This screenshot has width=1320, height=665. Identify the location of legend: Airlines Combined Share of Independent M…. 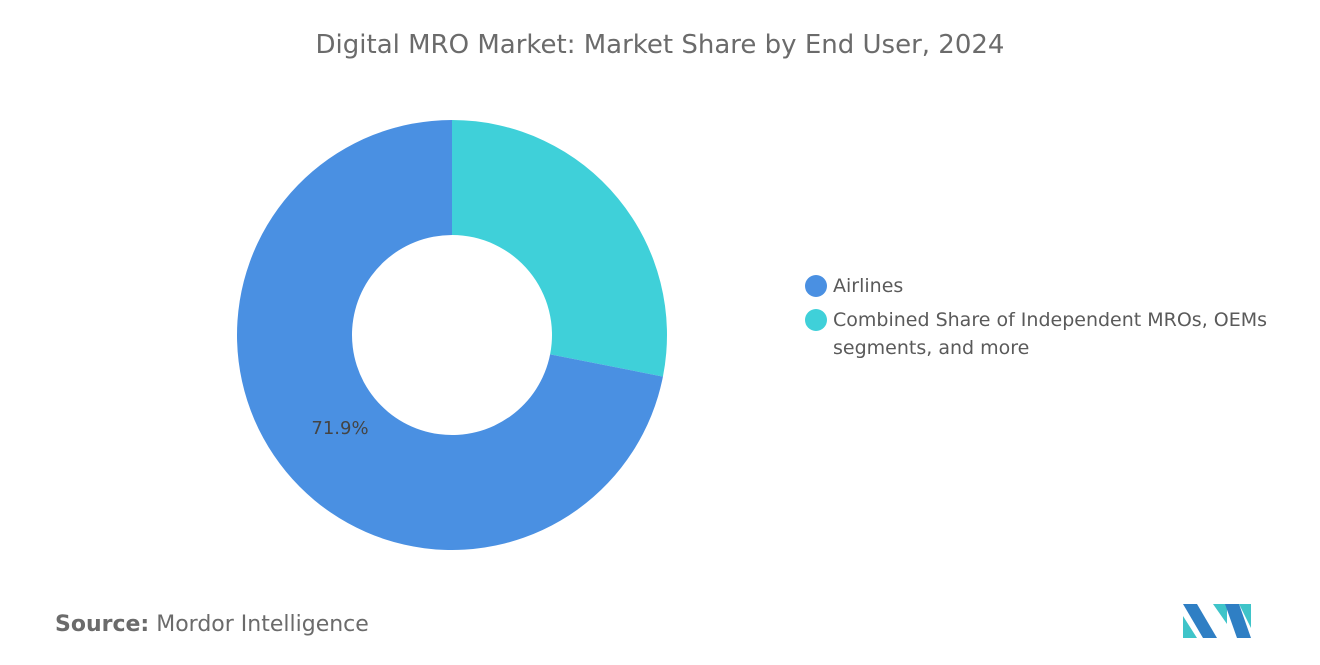
(1060, 320).